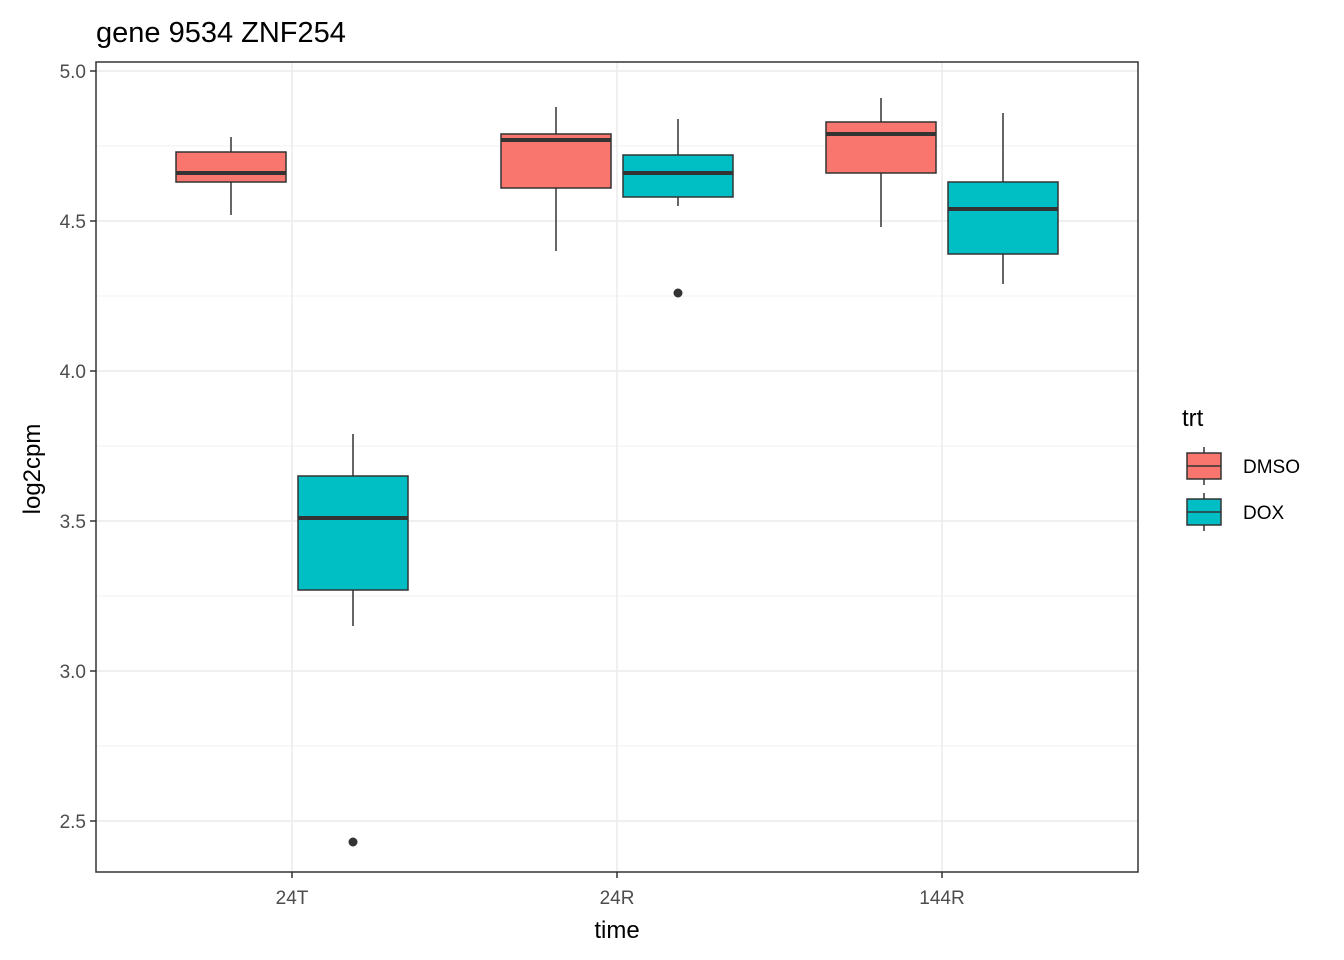 The image size is (1344, 960). I want to click on y-axis: 2.5 3.0 3.5 4.0 4.5 5.0, so click(78, 447).